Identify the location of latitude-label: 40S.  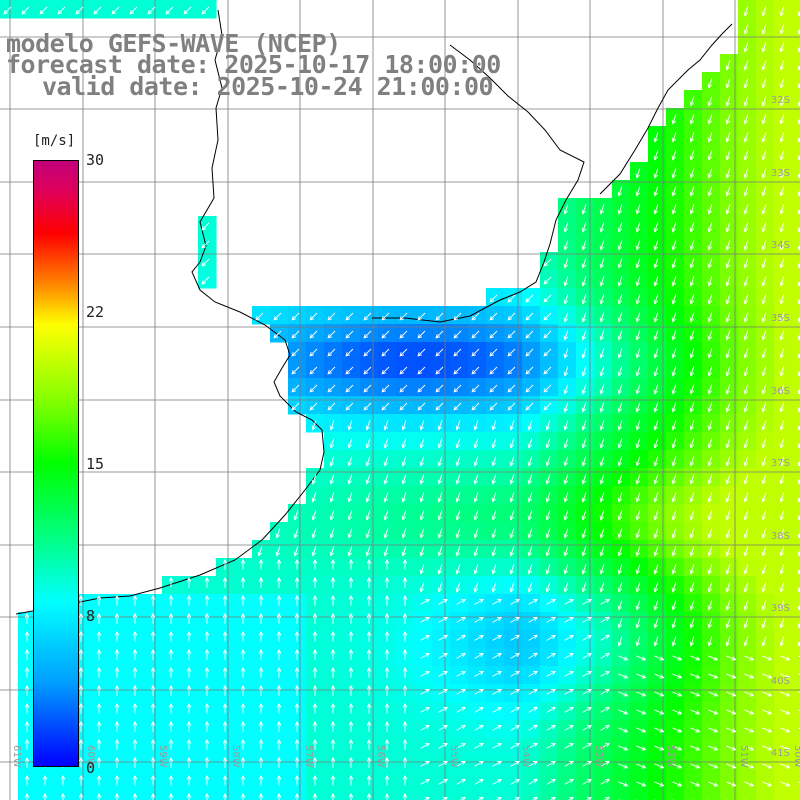
(780, 681).